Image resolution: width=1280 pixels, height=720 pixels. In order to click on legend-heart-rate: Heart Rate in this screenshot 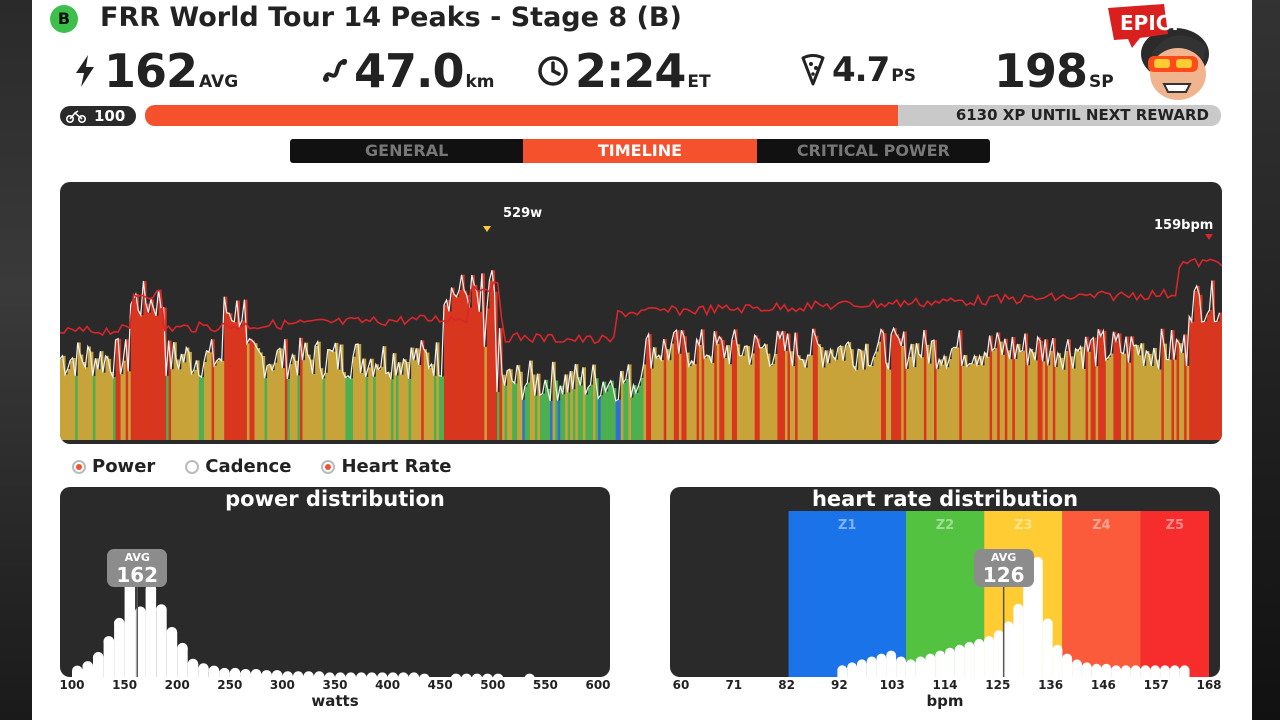, I will do `click(386, 466)`.